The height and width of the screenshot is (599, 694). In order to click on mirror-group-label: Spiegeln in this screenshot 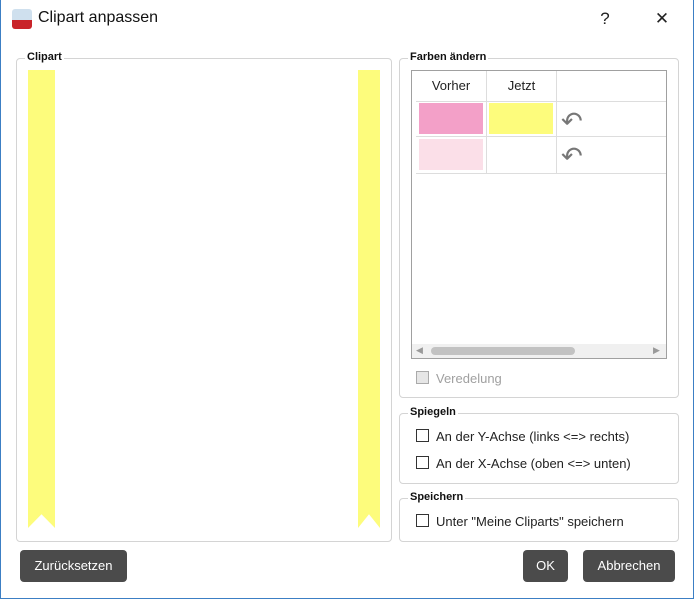, I will do `click(433, 412)`.